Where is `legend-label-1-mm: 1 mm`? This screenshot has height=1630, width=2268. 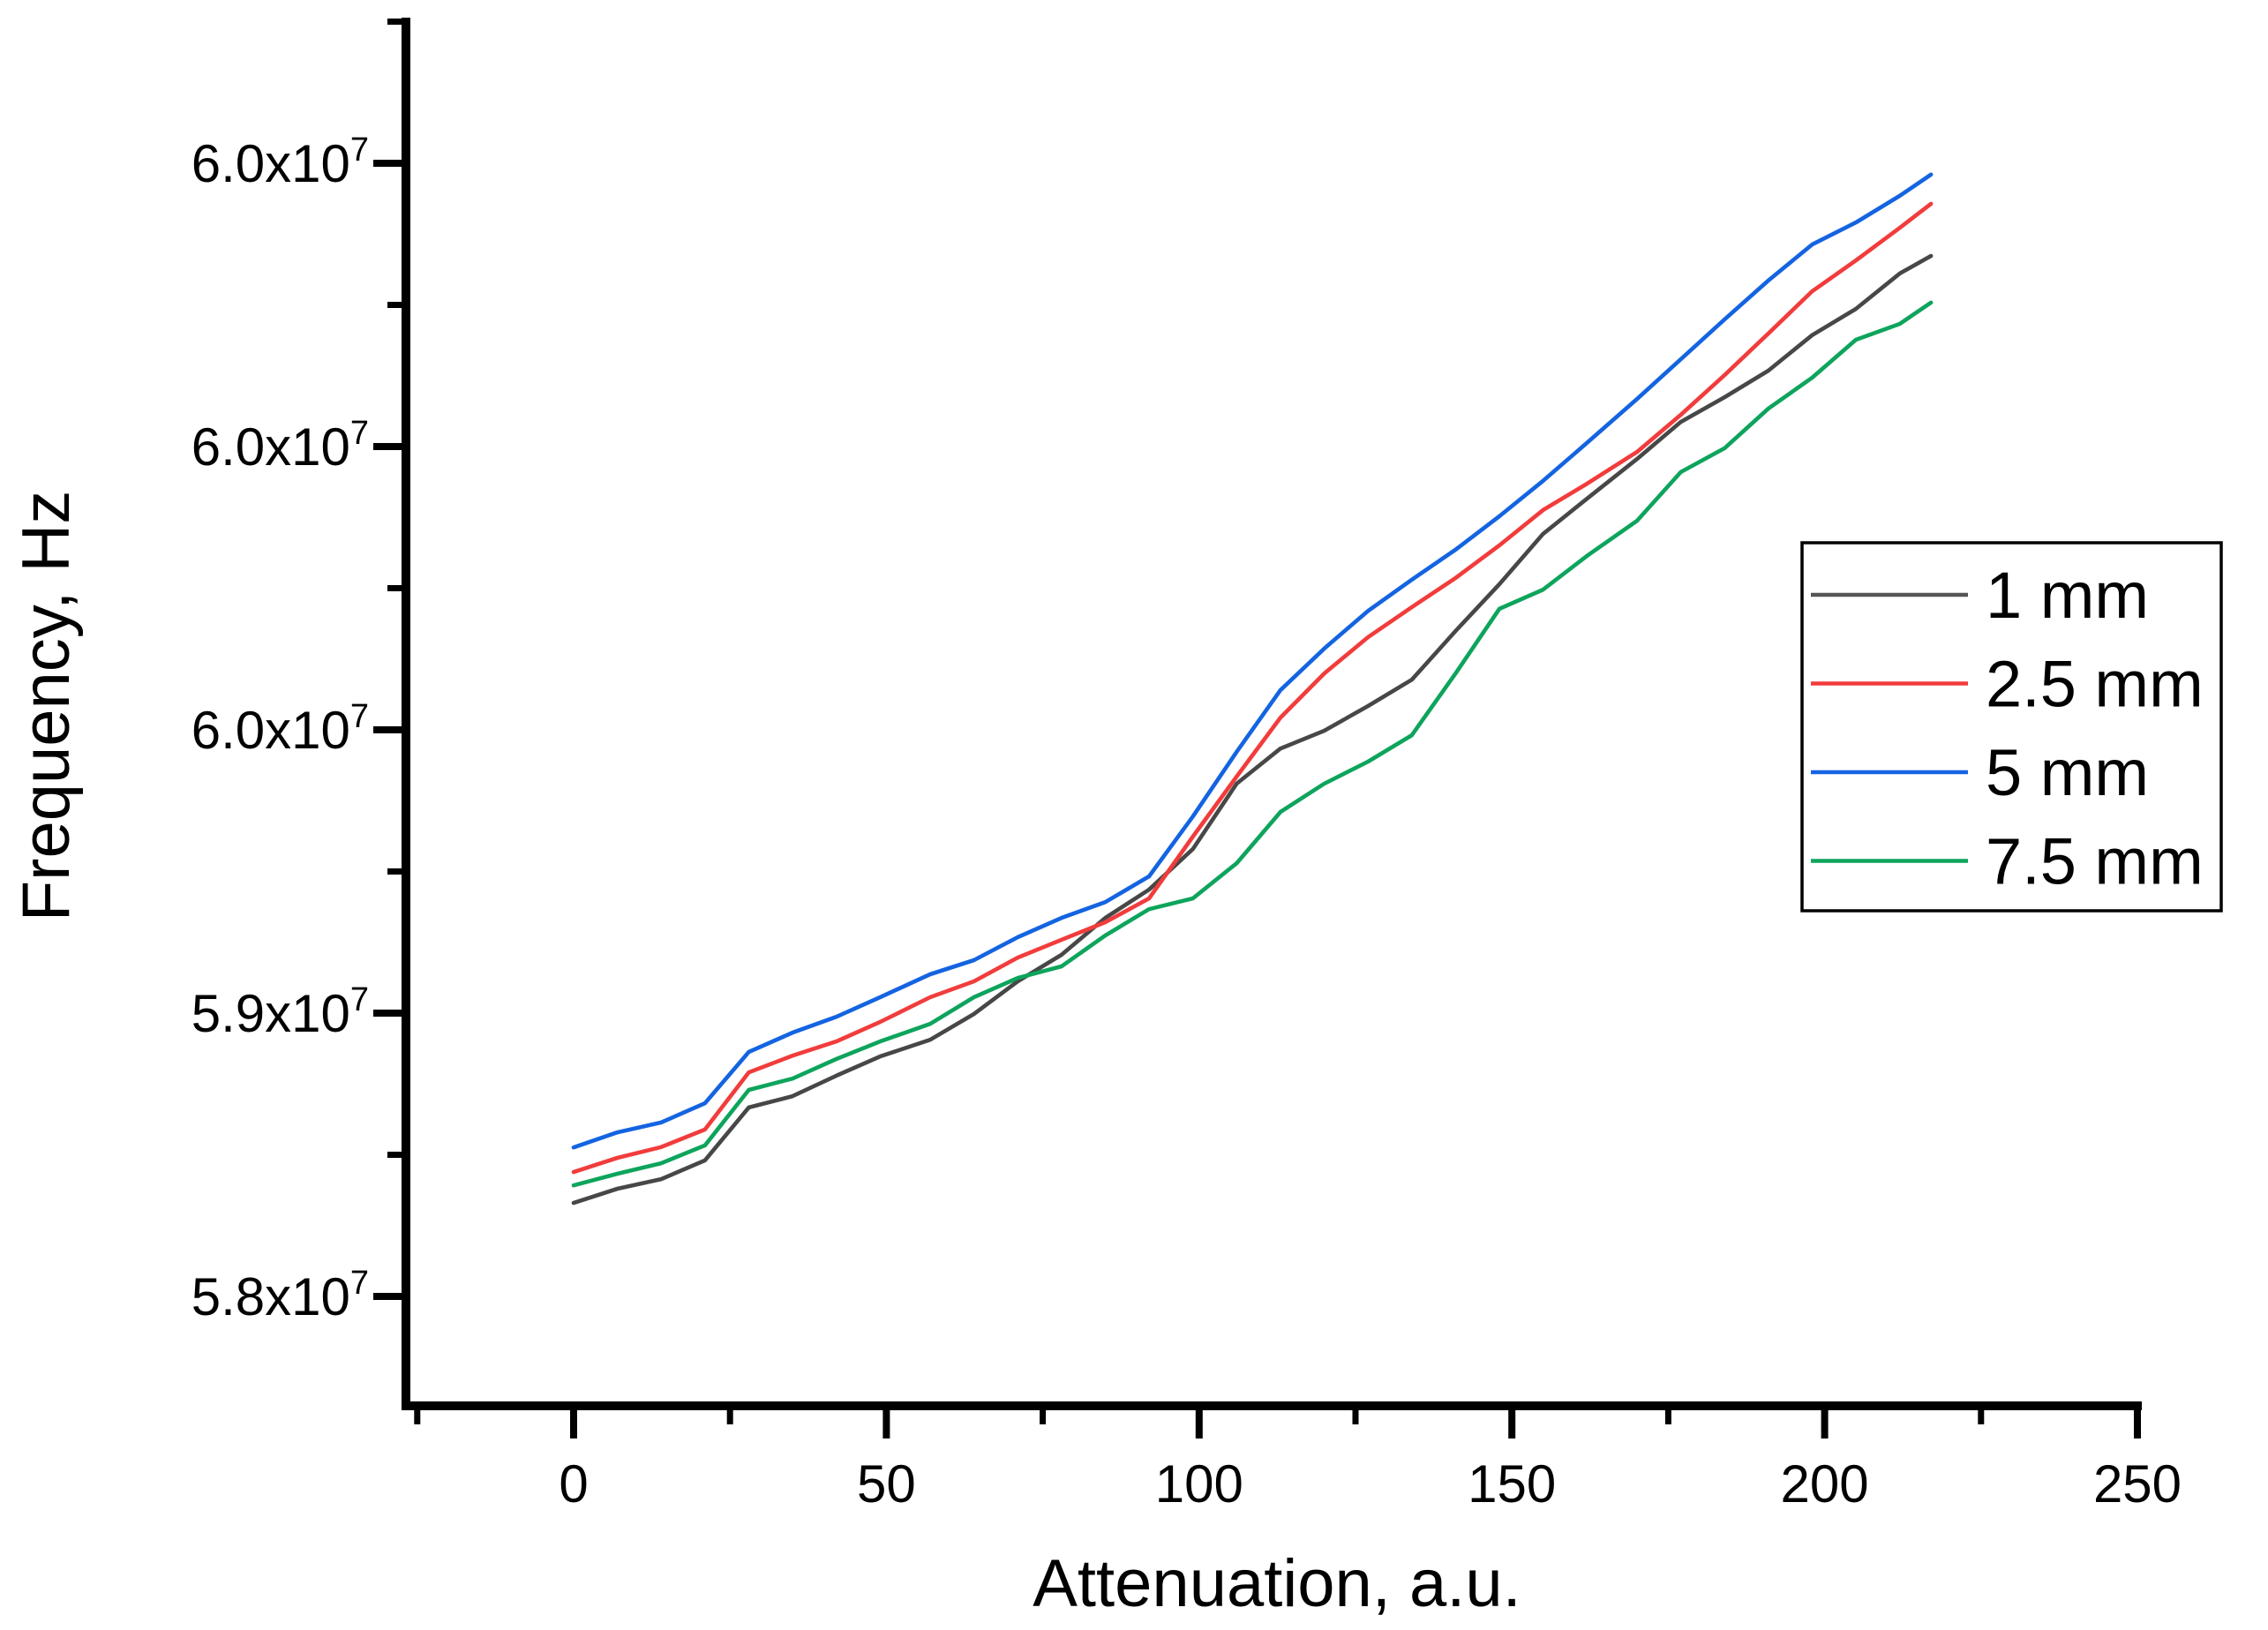 legend-label-1-mm: 1 mm is located at coordinates (2067, 595).